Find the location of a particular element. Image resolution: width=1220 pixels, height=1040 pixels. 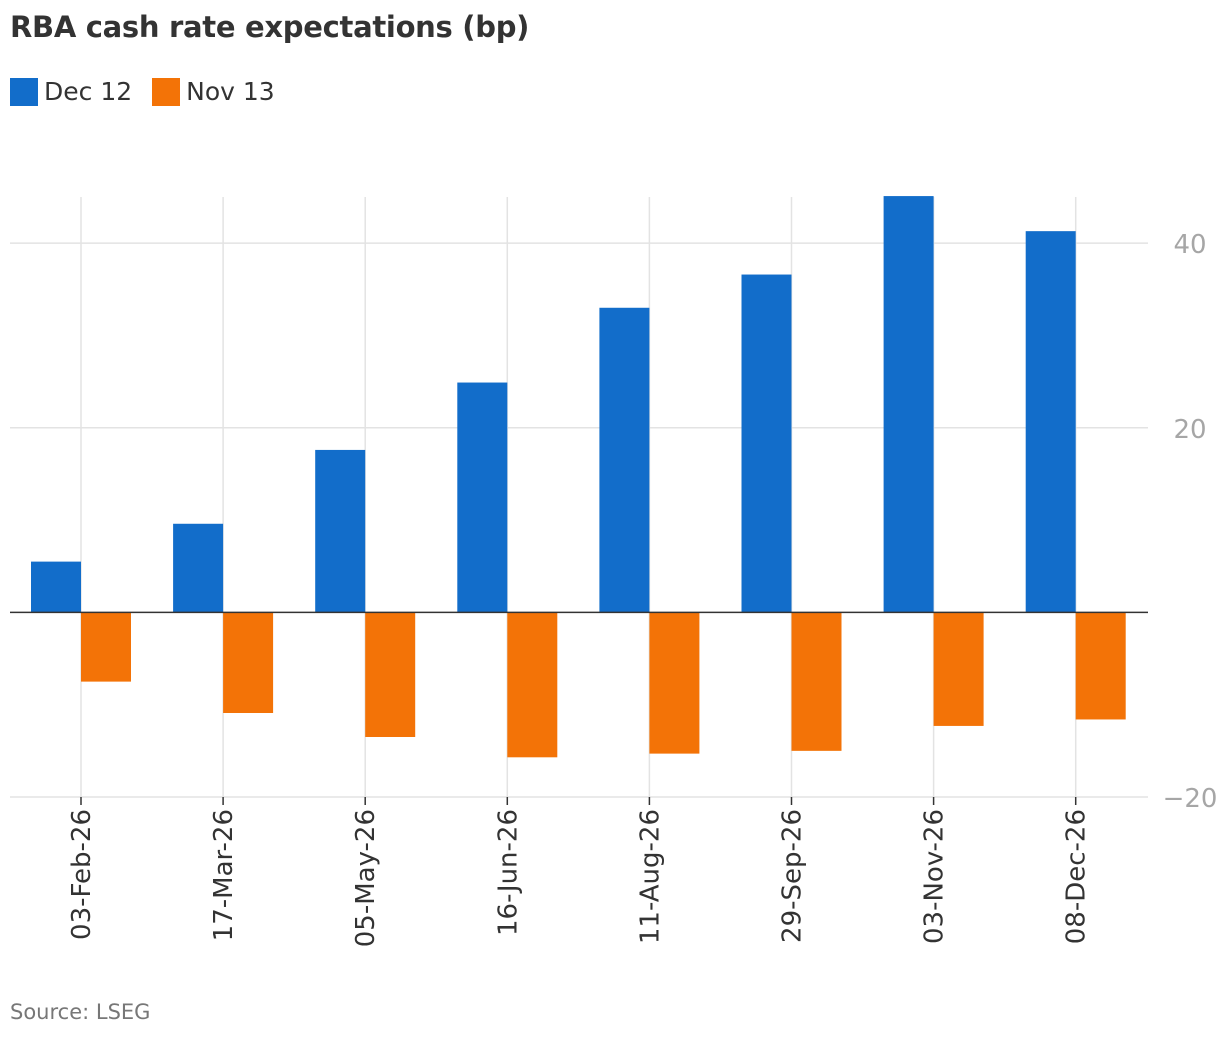

source-note: Source: LSEG is located at coordinates (80, 1012).